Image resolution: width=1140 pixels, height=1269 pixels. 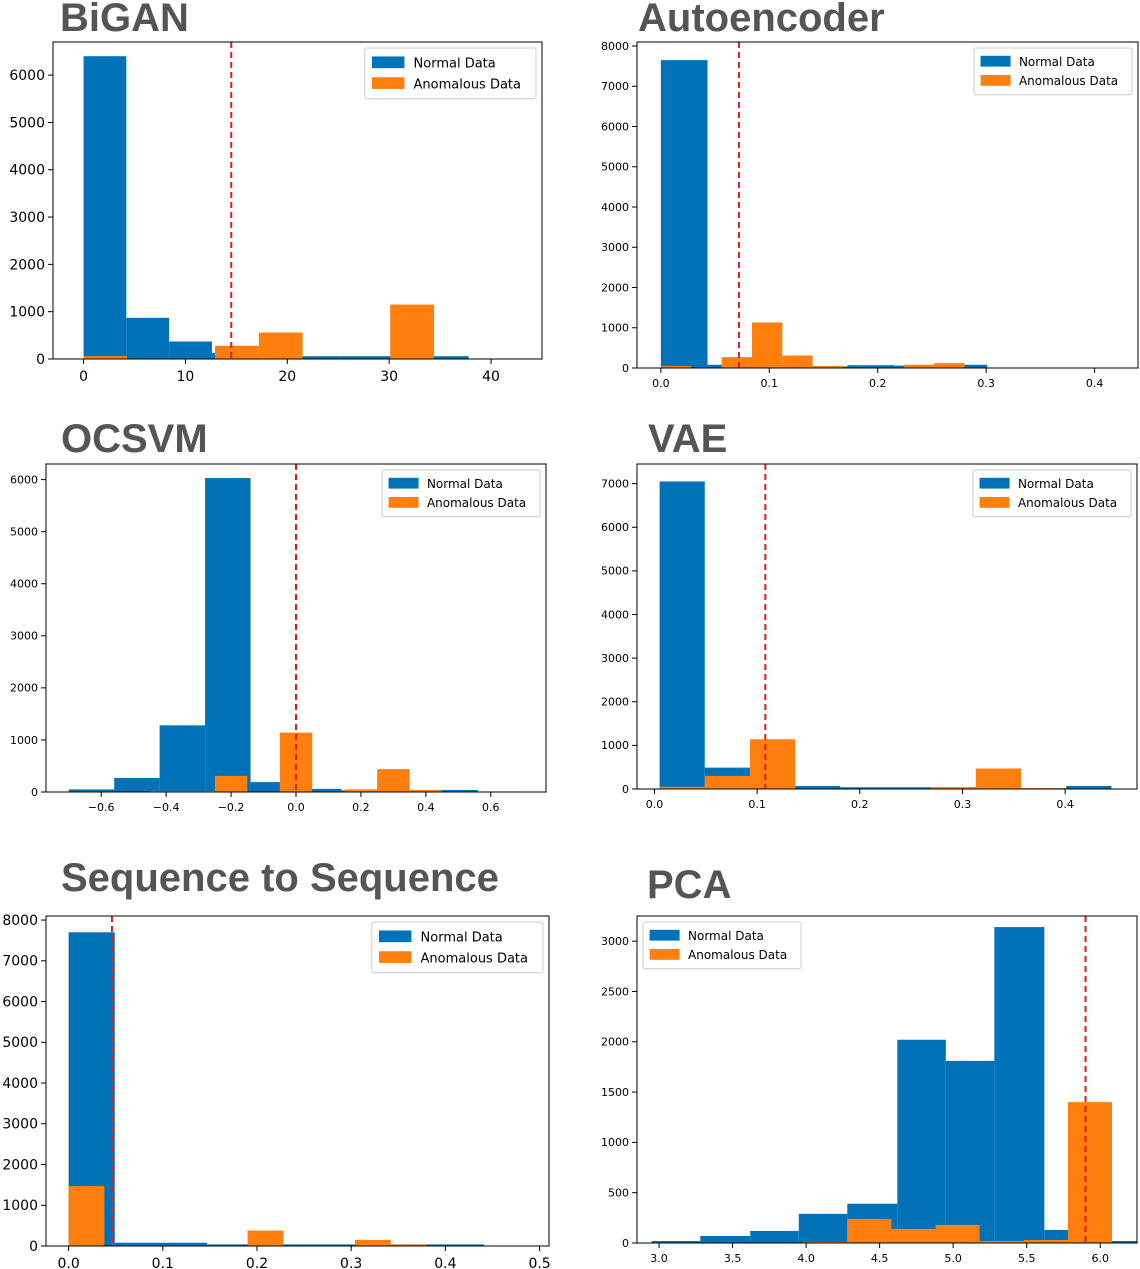 I want to click on chart-title: VAE, so click(x=688, y=439).